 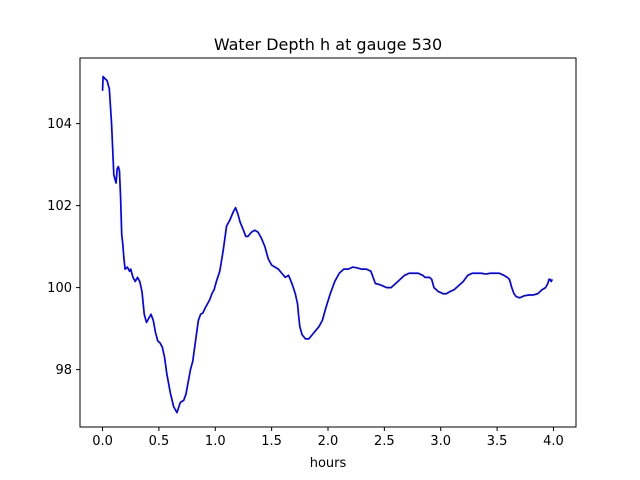 What do you see at coordinates (553, 441) in the screenshot?
I see `x-tick-label: 4.0` at bounding box center [553, 441].